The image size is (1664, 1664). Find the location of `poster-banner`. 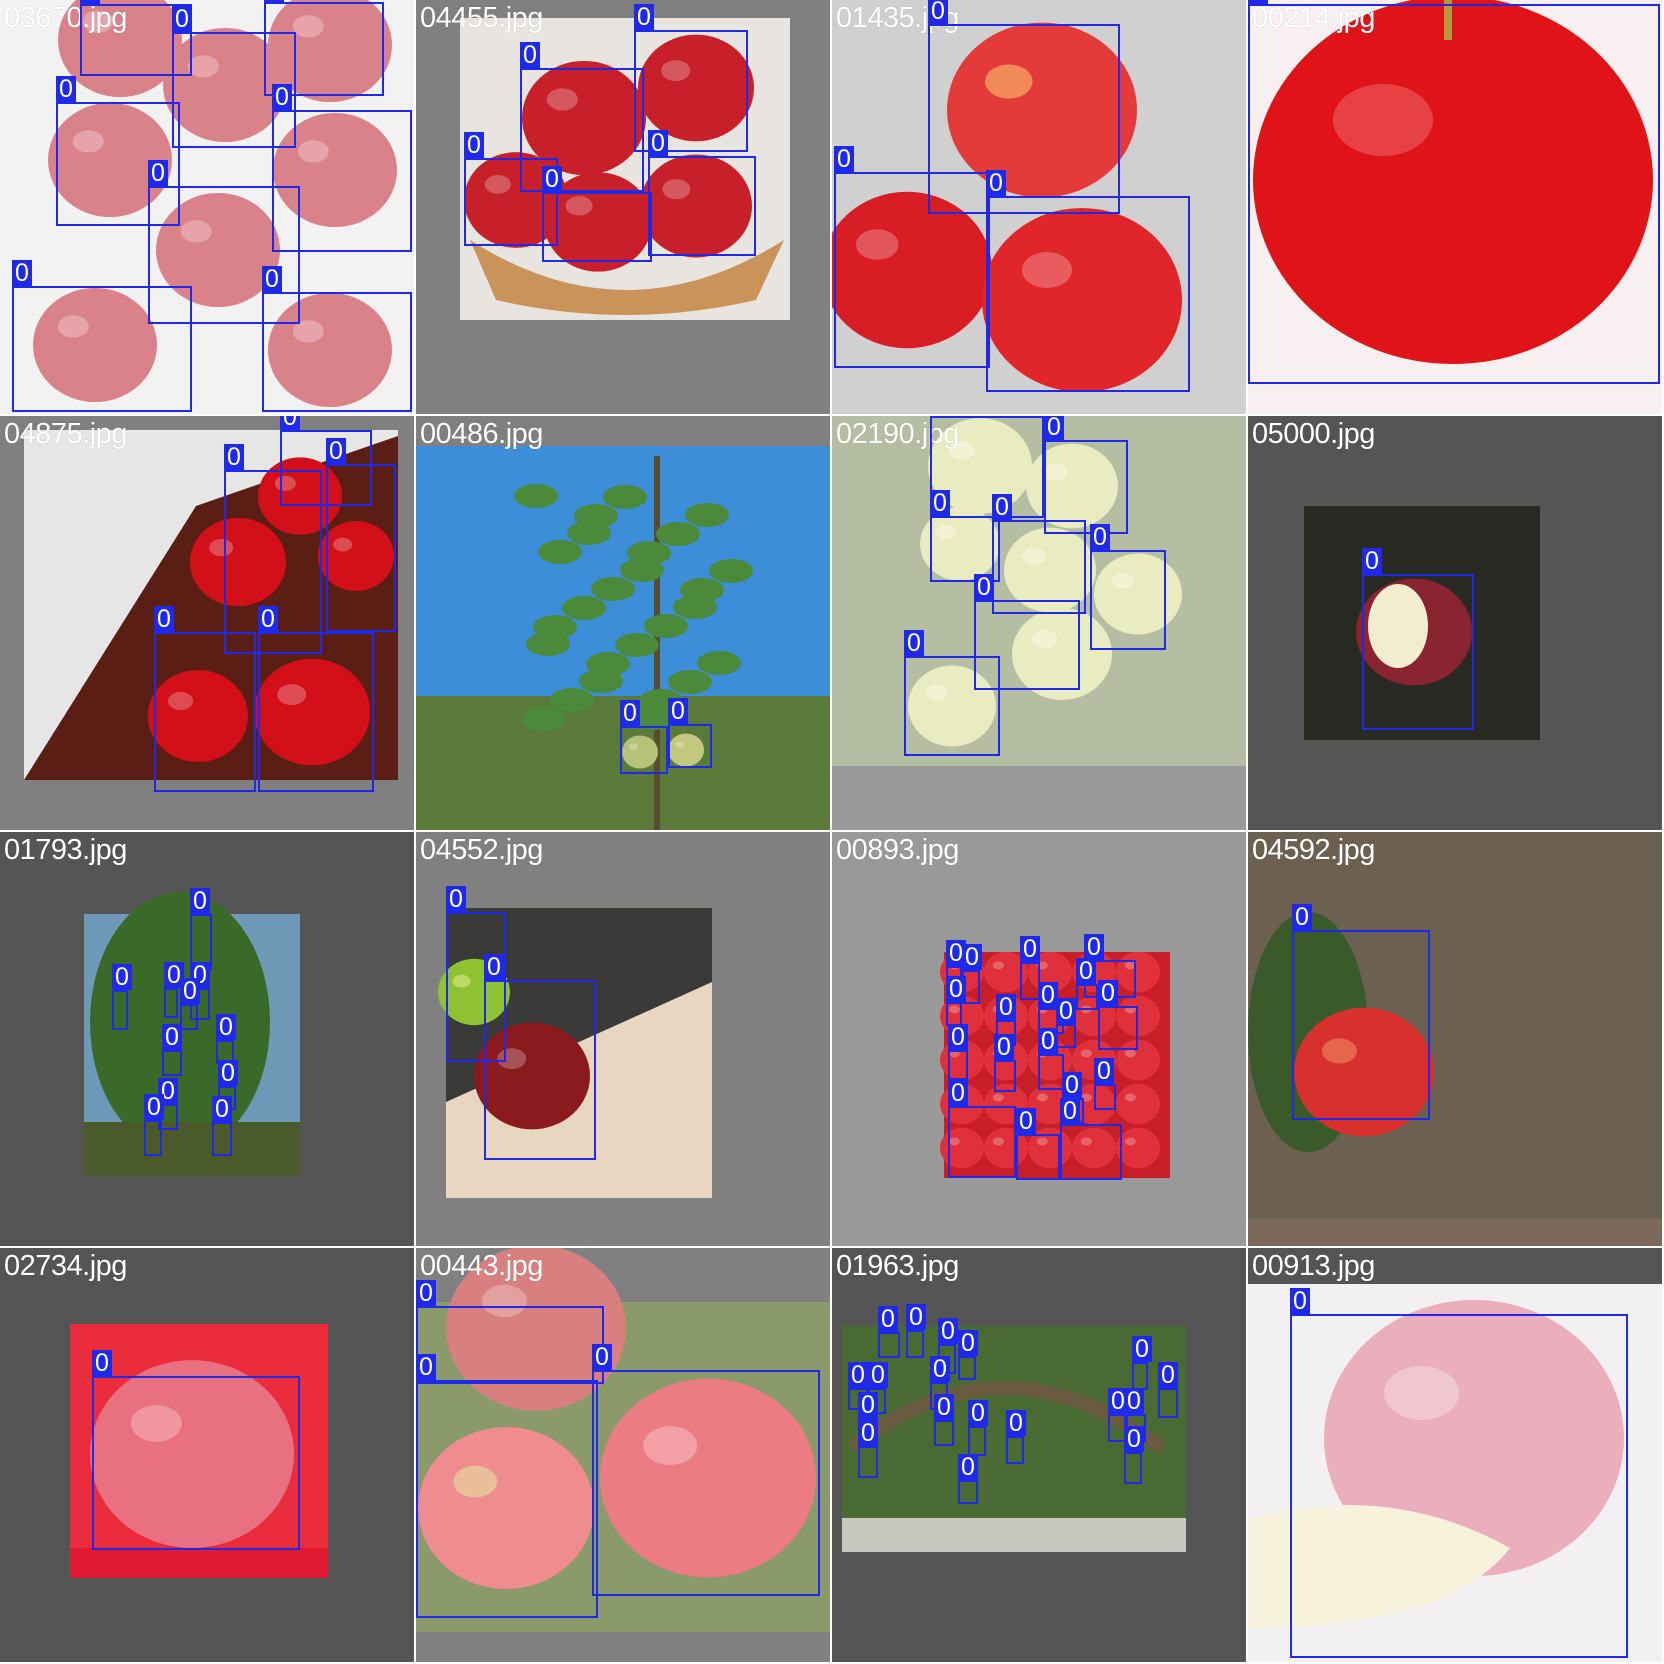

poster-banner is located at coordinates (199, 1563).